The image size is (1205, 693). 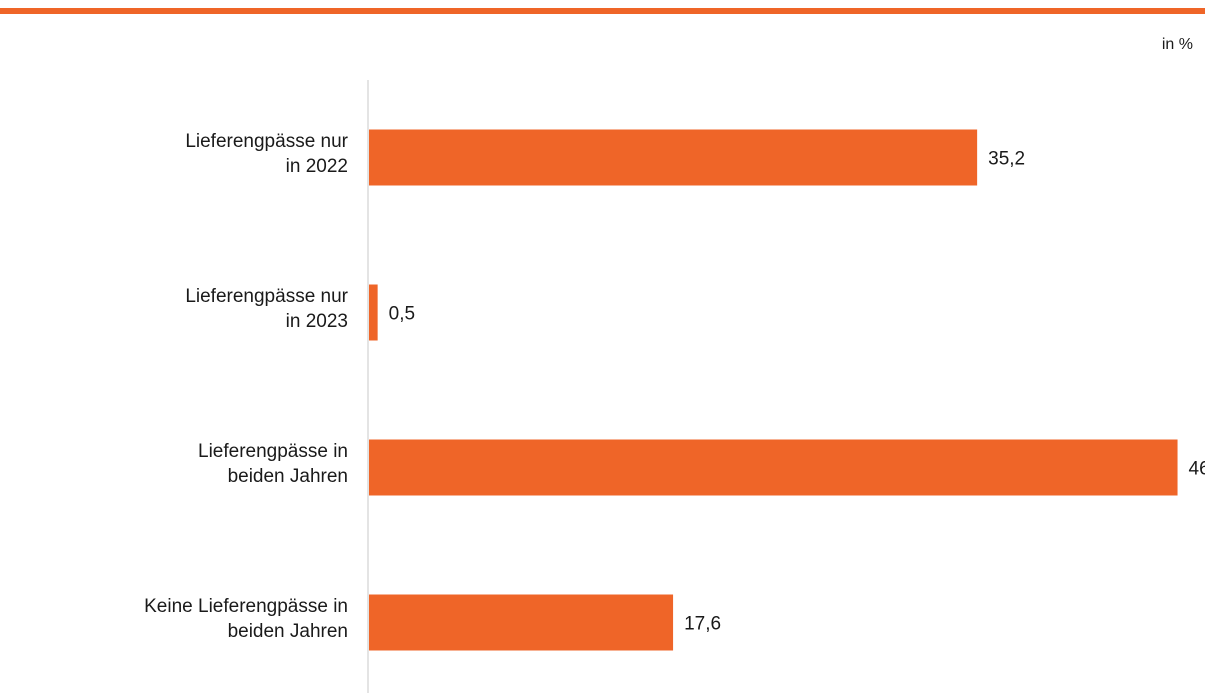 I want to click on category-label-line: Lieferengpässe in, so click(x=273, y=451).